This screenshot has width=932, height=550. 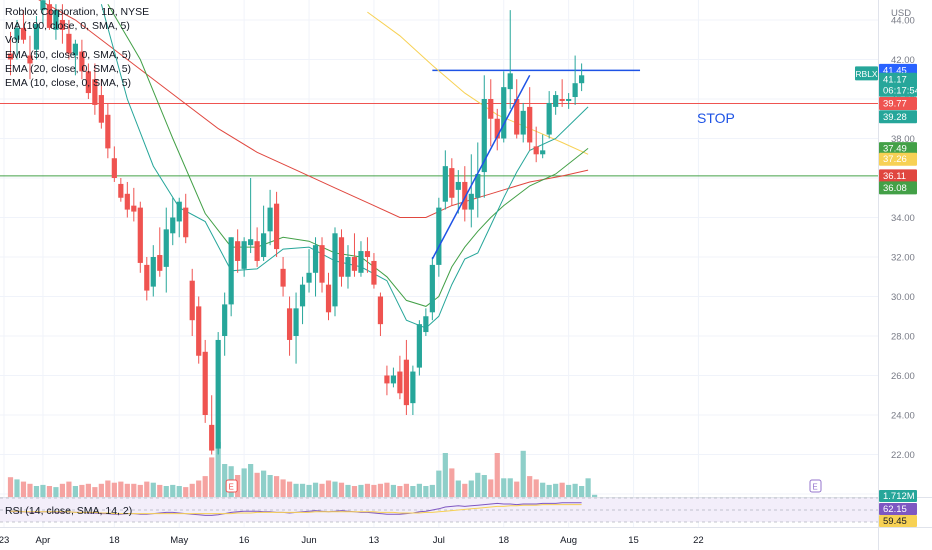 What do you see at coordinates (895, 149) in the screenshot?
I see `price-tag: 37.49` at bounding box center [895, 149].